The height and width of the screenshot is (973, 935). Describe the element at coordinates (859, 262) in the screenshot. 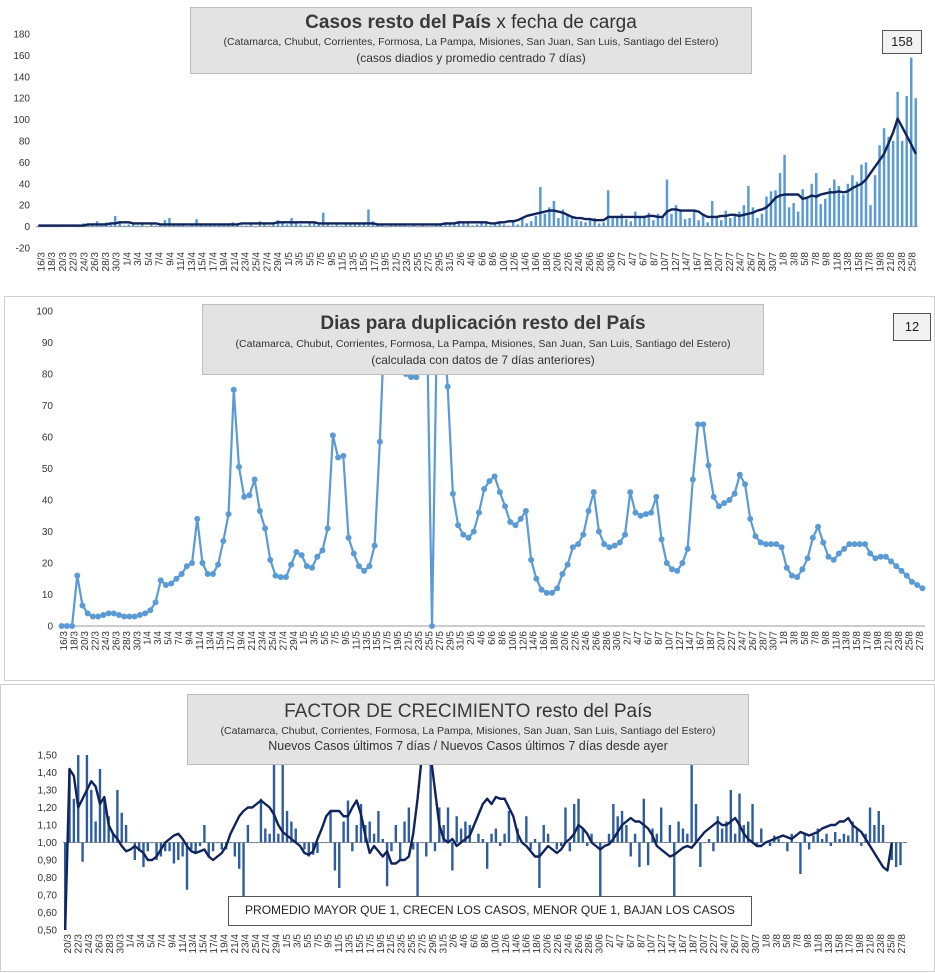

I see `x-tick-label: 15/8` at that location.